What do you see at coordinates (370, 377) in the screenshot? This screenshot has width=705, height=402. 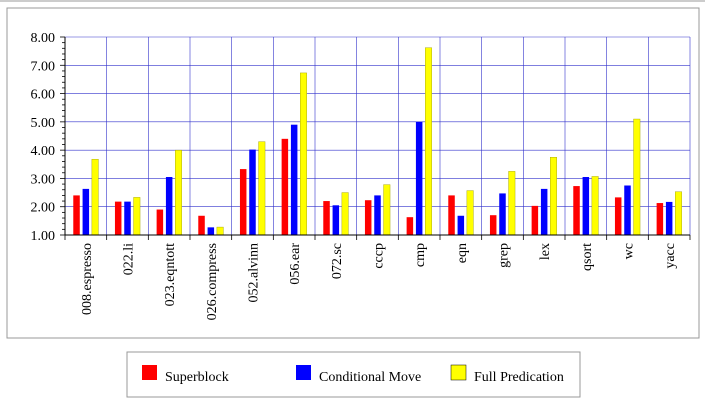 I see `legend-label-conditional-move: Conditional Move` at bounding box center [370, 377].